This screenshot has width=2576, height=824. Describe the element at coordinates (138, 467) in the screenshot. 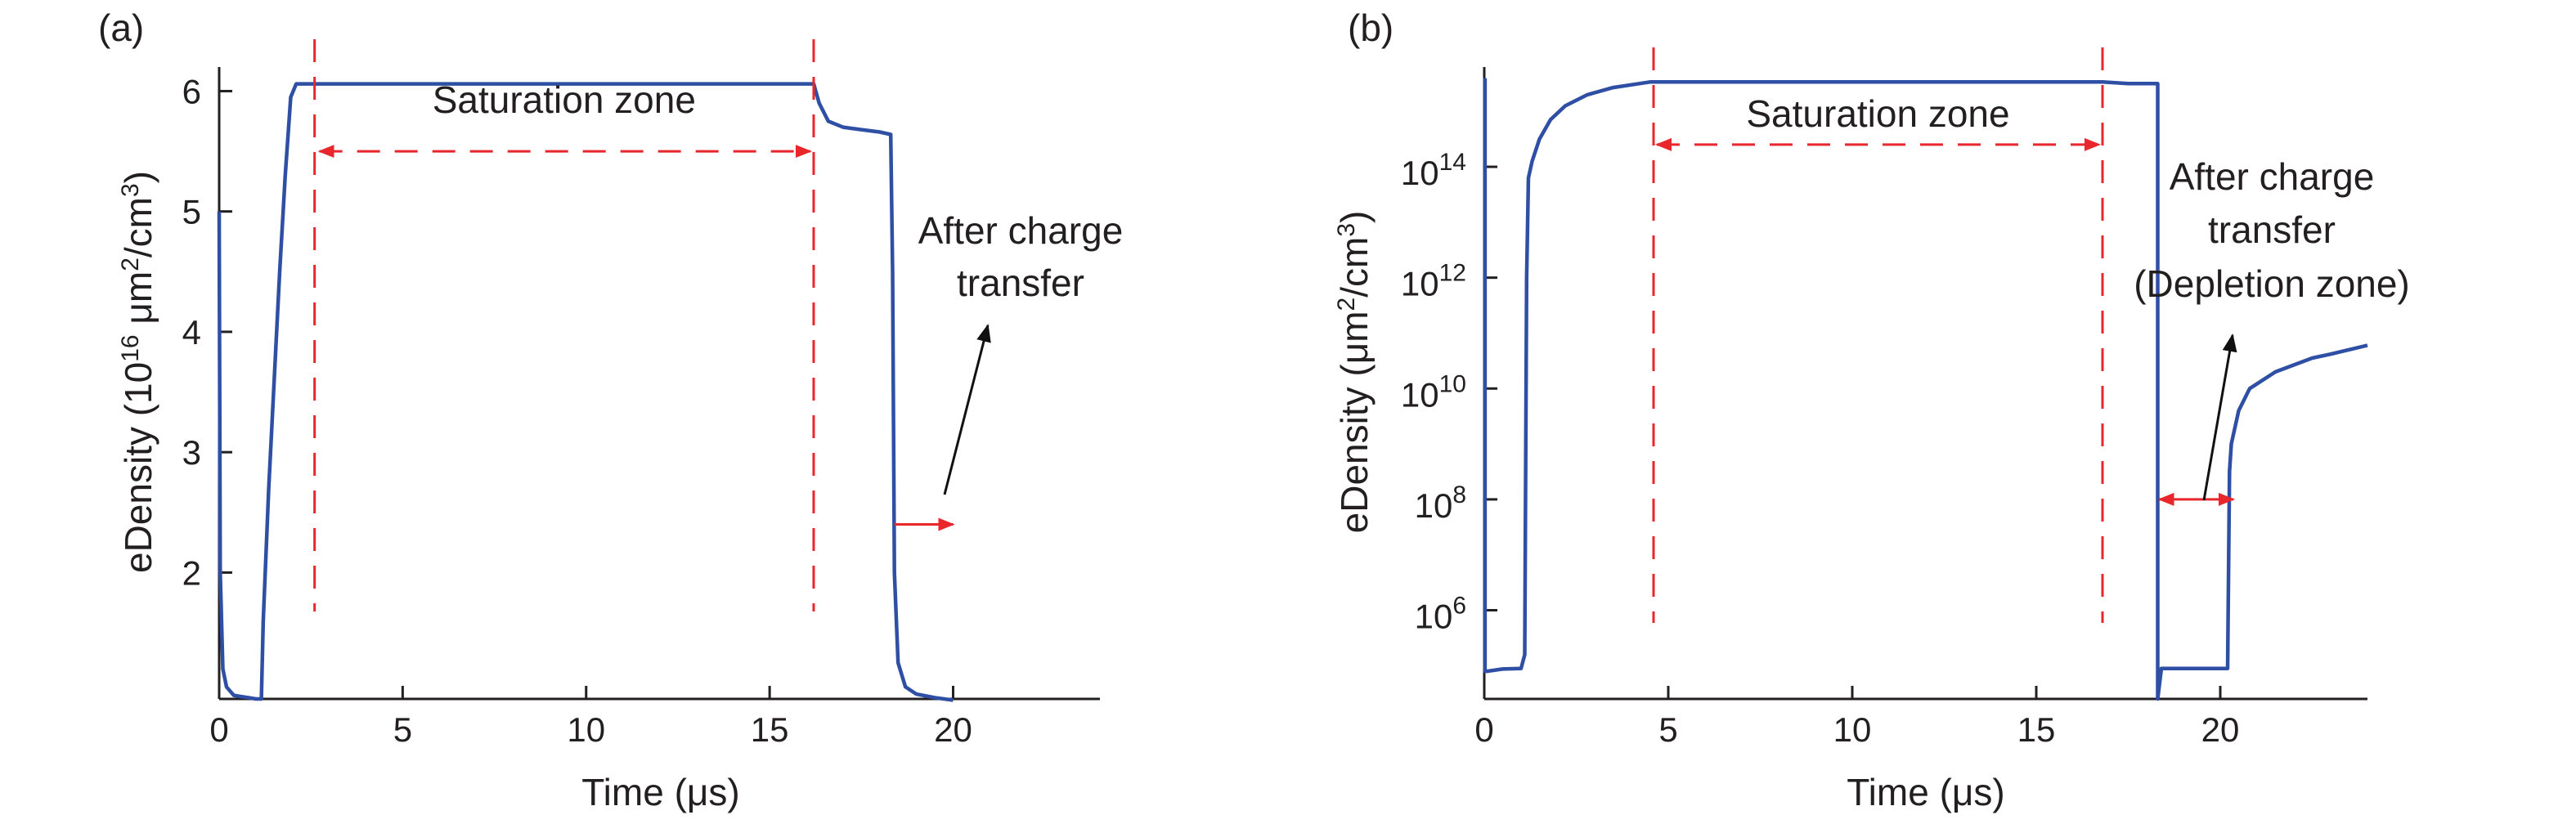

I see `y-label-part: eDensity (10` at that location.